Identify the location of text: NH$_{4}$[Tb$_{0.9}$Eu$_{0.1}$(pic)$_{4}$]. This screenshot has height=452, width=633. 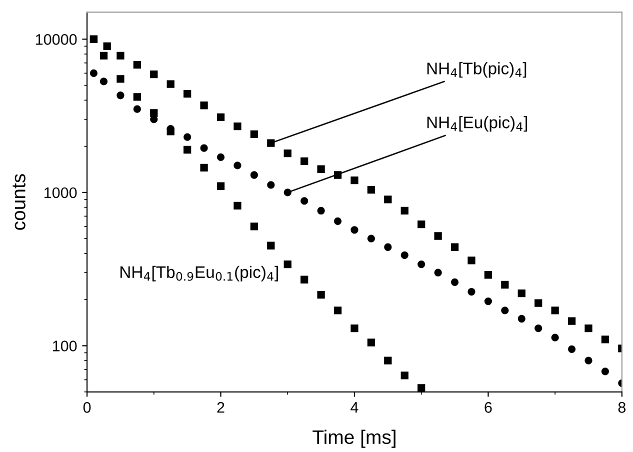
(199, 274).